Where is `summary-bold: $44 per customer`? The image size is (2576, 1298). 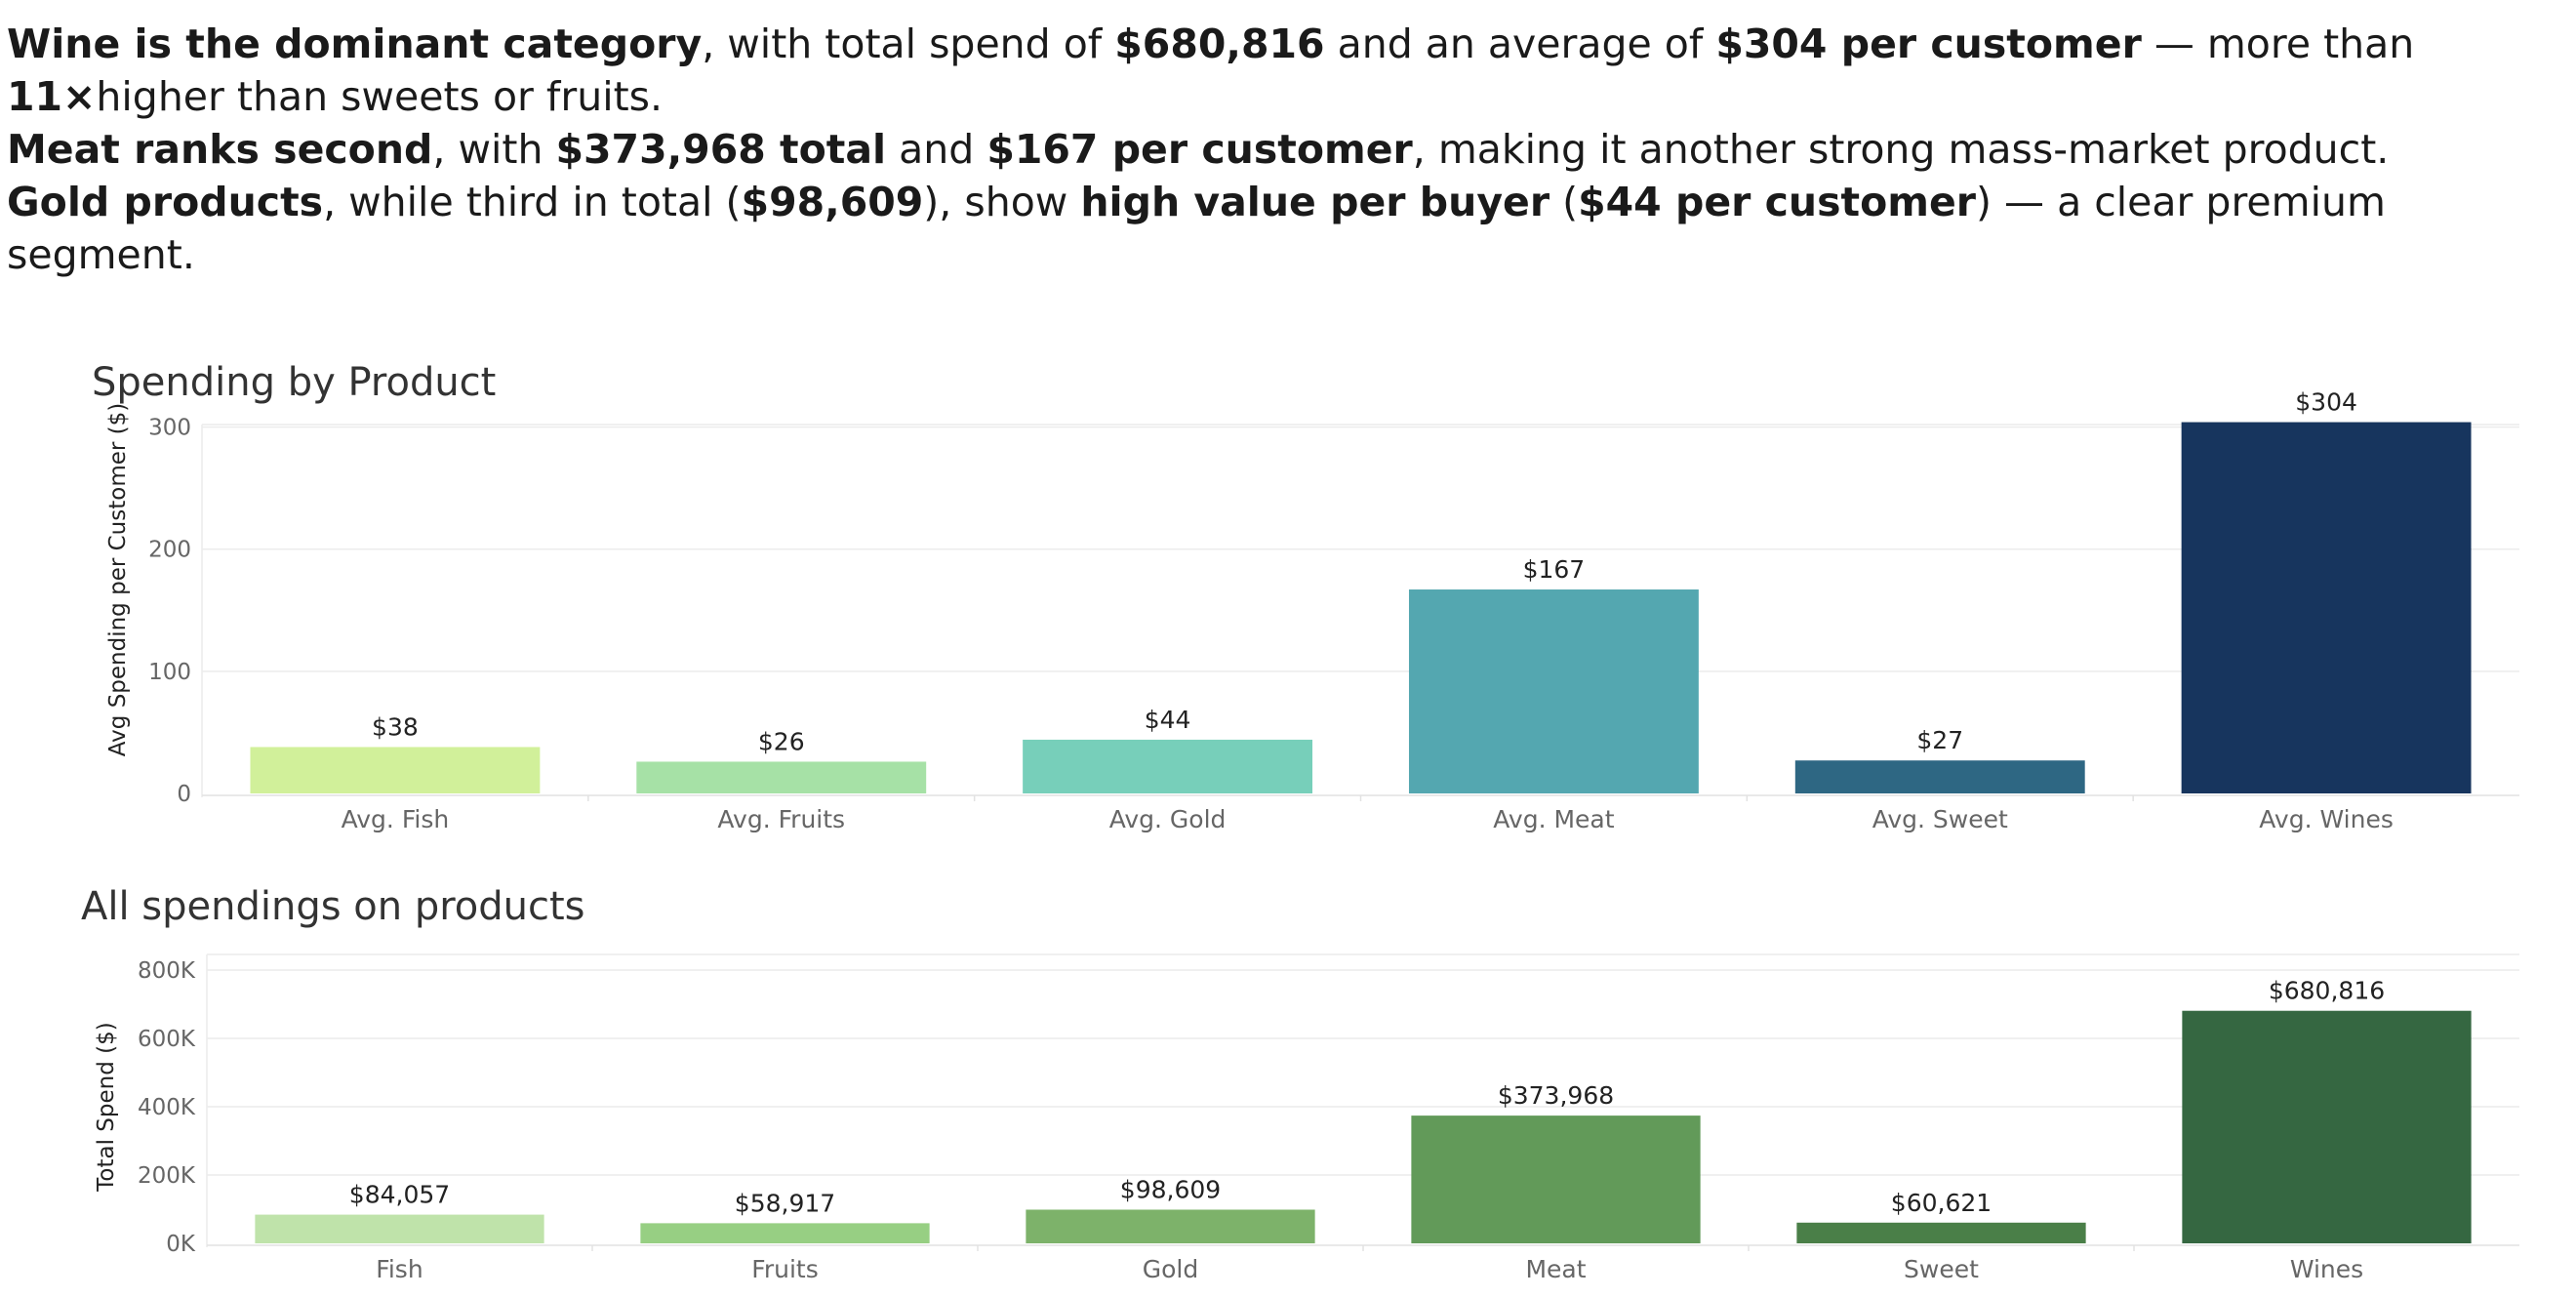 summary-bold: $44 per customer is located at coordinates (1777, 202).